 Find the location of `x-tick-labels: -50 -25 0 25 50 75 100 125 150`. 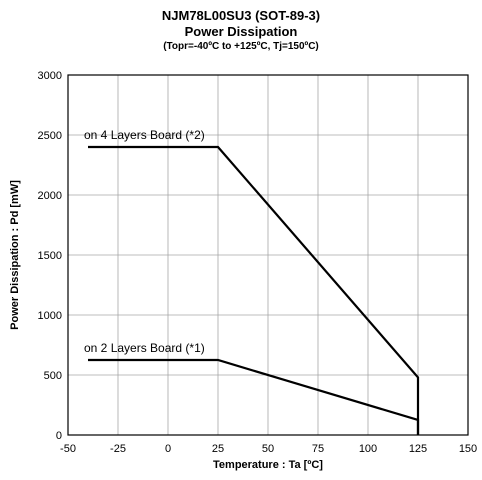

x-tick-labels: -50 -25 0 25 50 75 100 125 150 is located at coordinates (268, 449).